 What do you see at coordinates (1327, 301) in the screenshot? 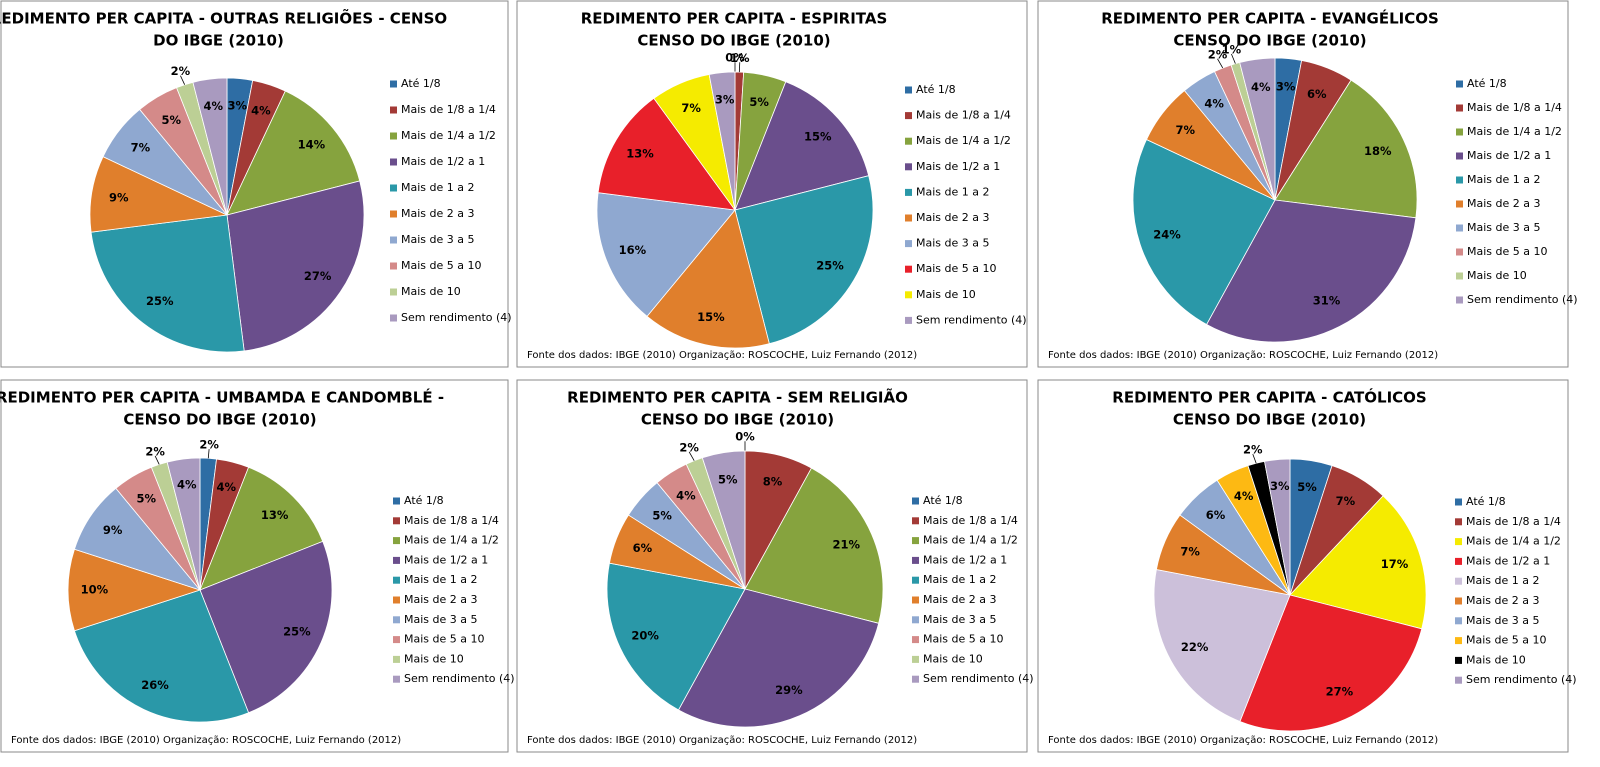
I see `data-label: 31%` at bounding box center [1327, 301].